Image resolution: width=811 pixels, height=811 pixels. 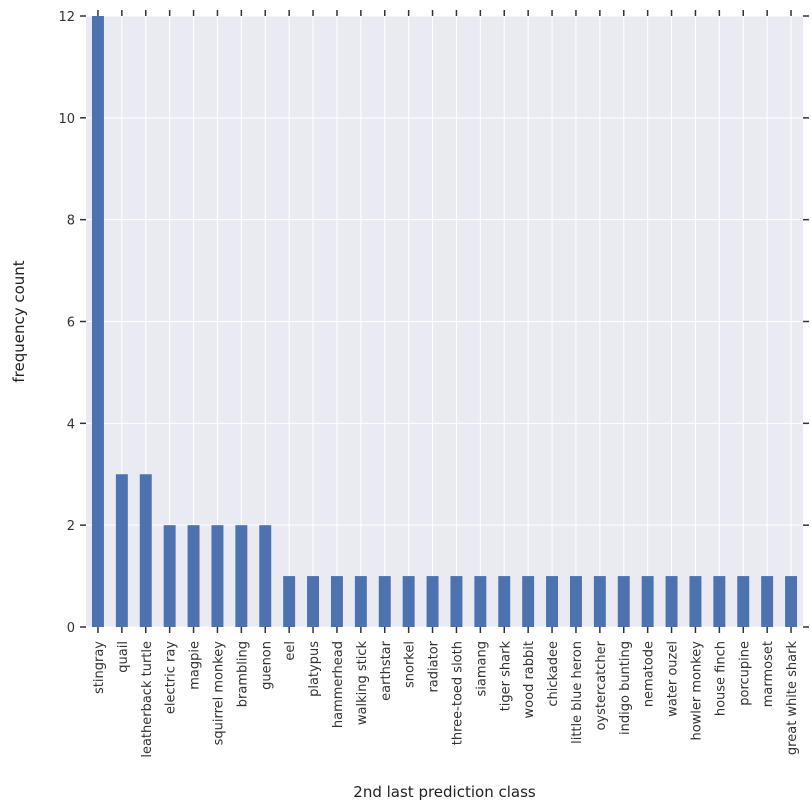 What do you see at coordinates (241, 576) in the screenshot?
I see `bar-brambling` at bounding box center [241, 576].